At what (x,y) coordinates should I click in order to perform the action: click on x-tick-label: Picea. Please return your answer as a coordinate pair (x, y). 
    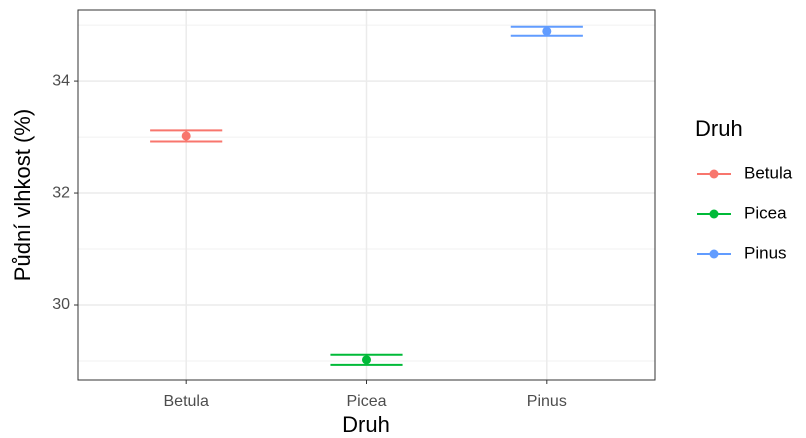
    Looking at the image, I should click on (366, 401).